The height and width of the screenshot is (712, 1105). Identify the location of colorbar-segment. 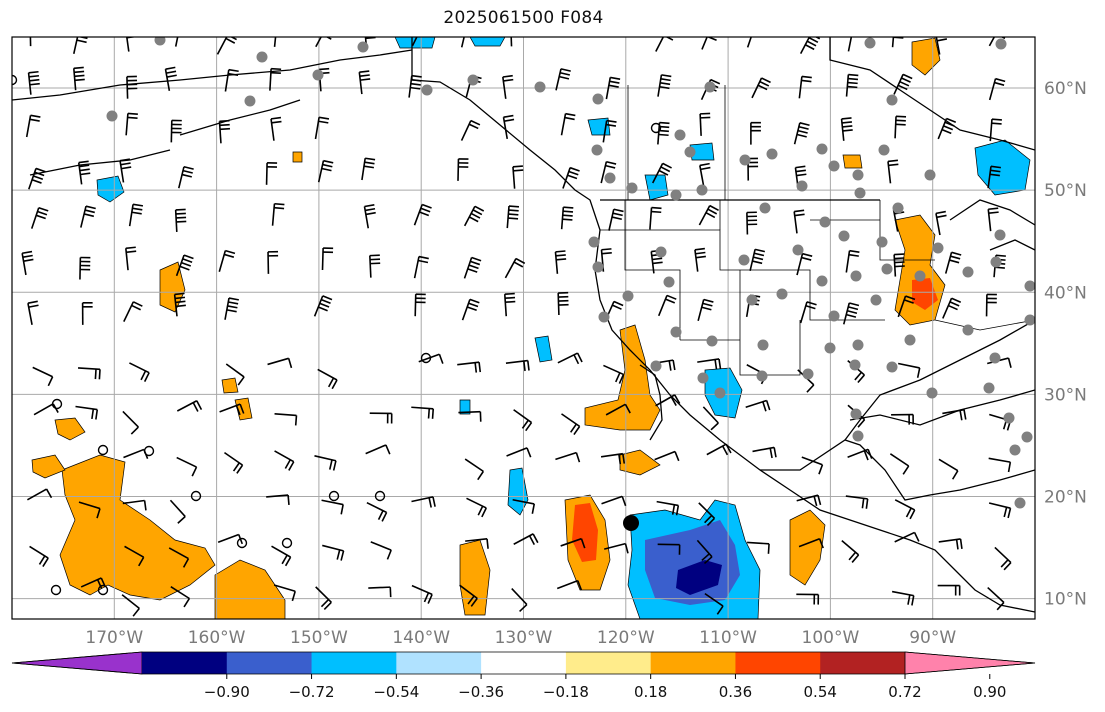
(185, 663).